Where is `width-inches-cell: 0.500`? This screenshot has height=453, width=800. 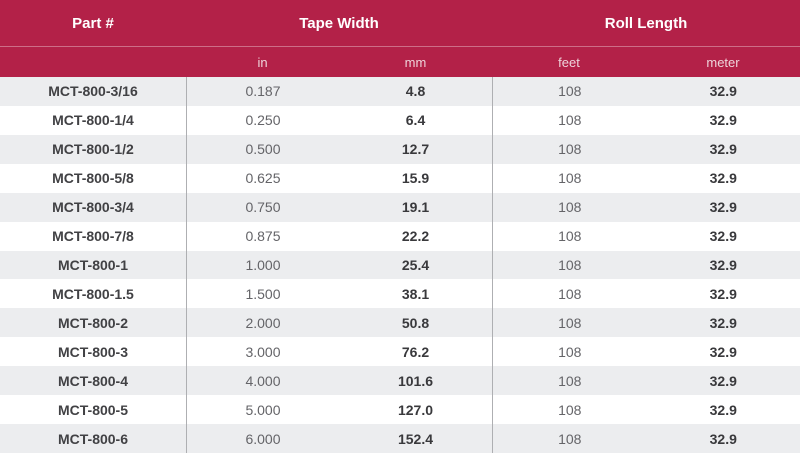 width-inches-cell: 0.500 is located at coordinates (262, 149).